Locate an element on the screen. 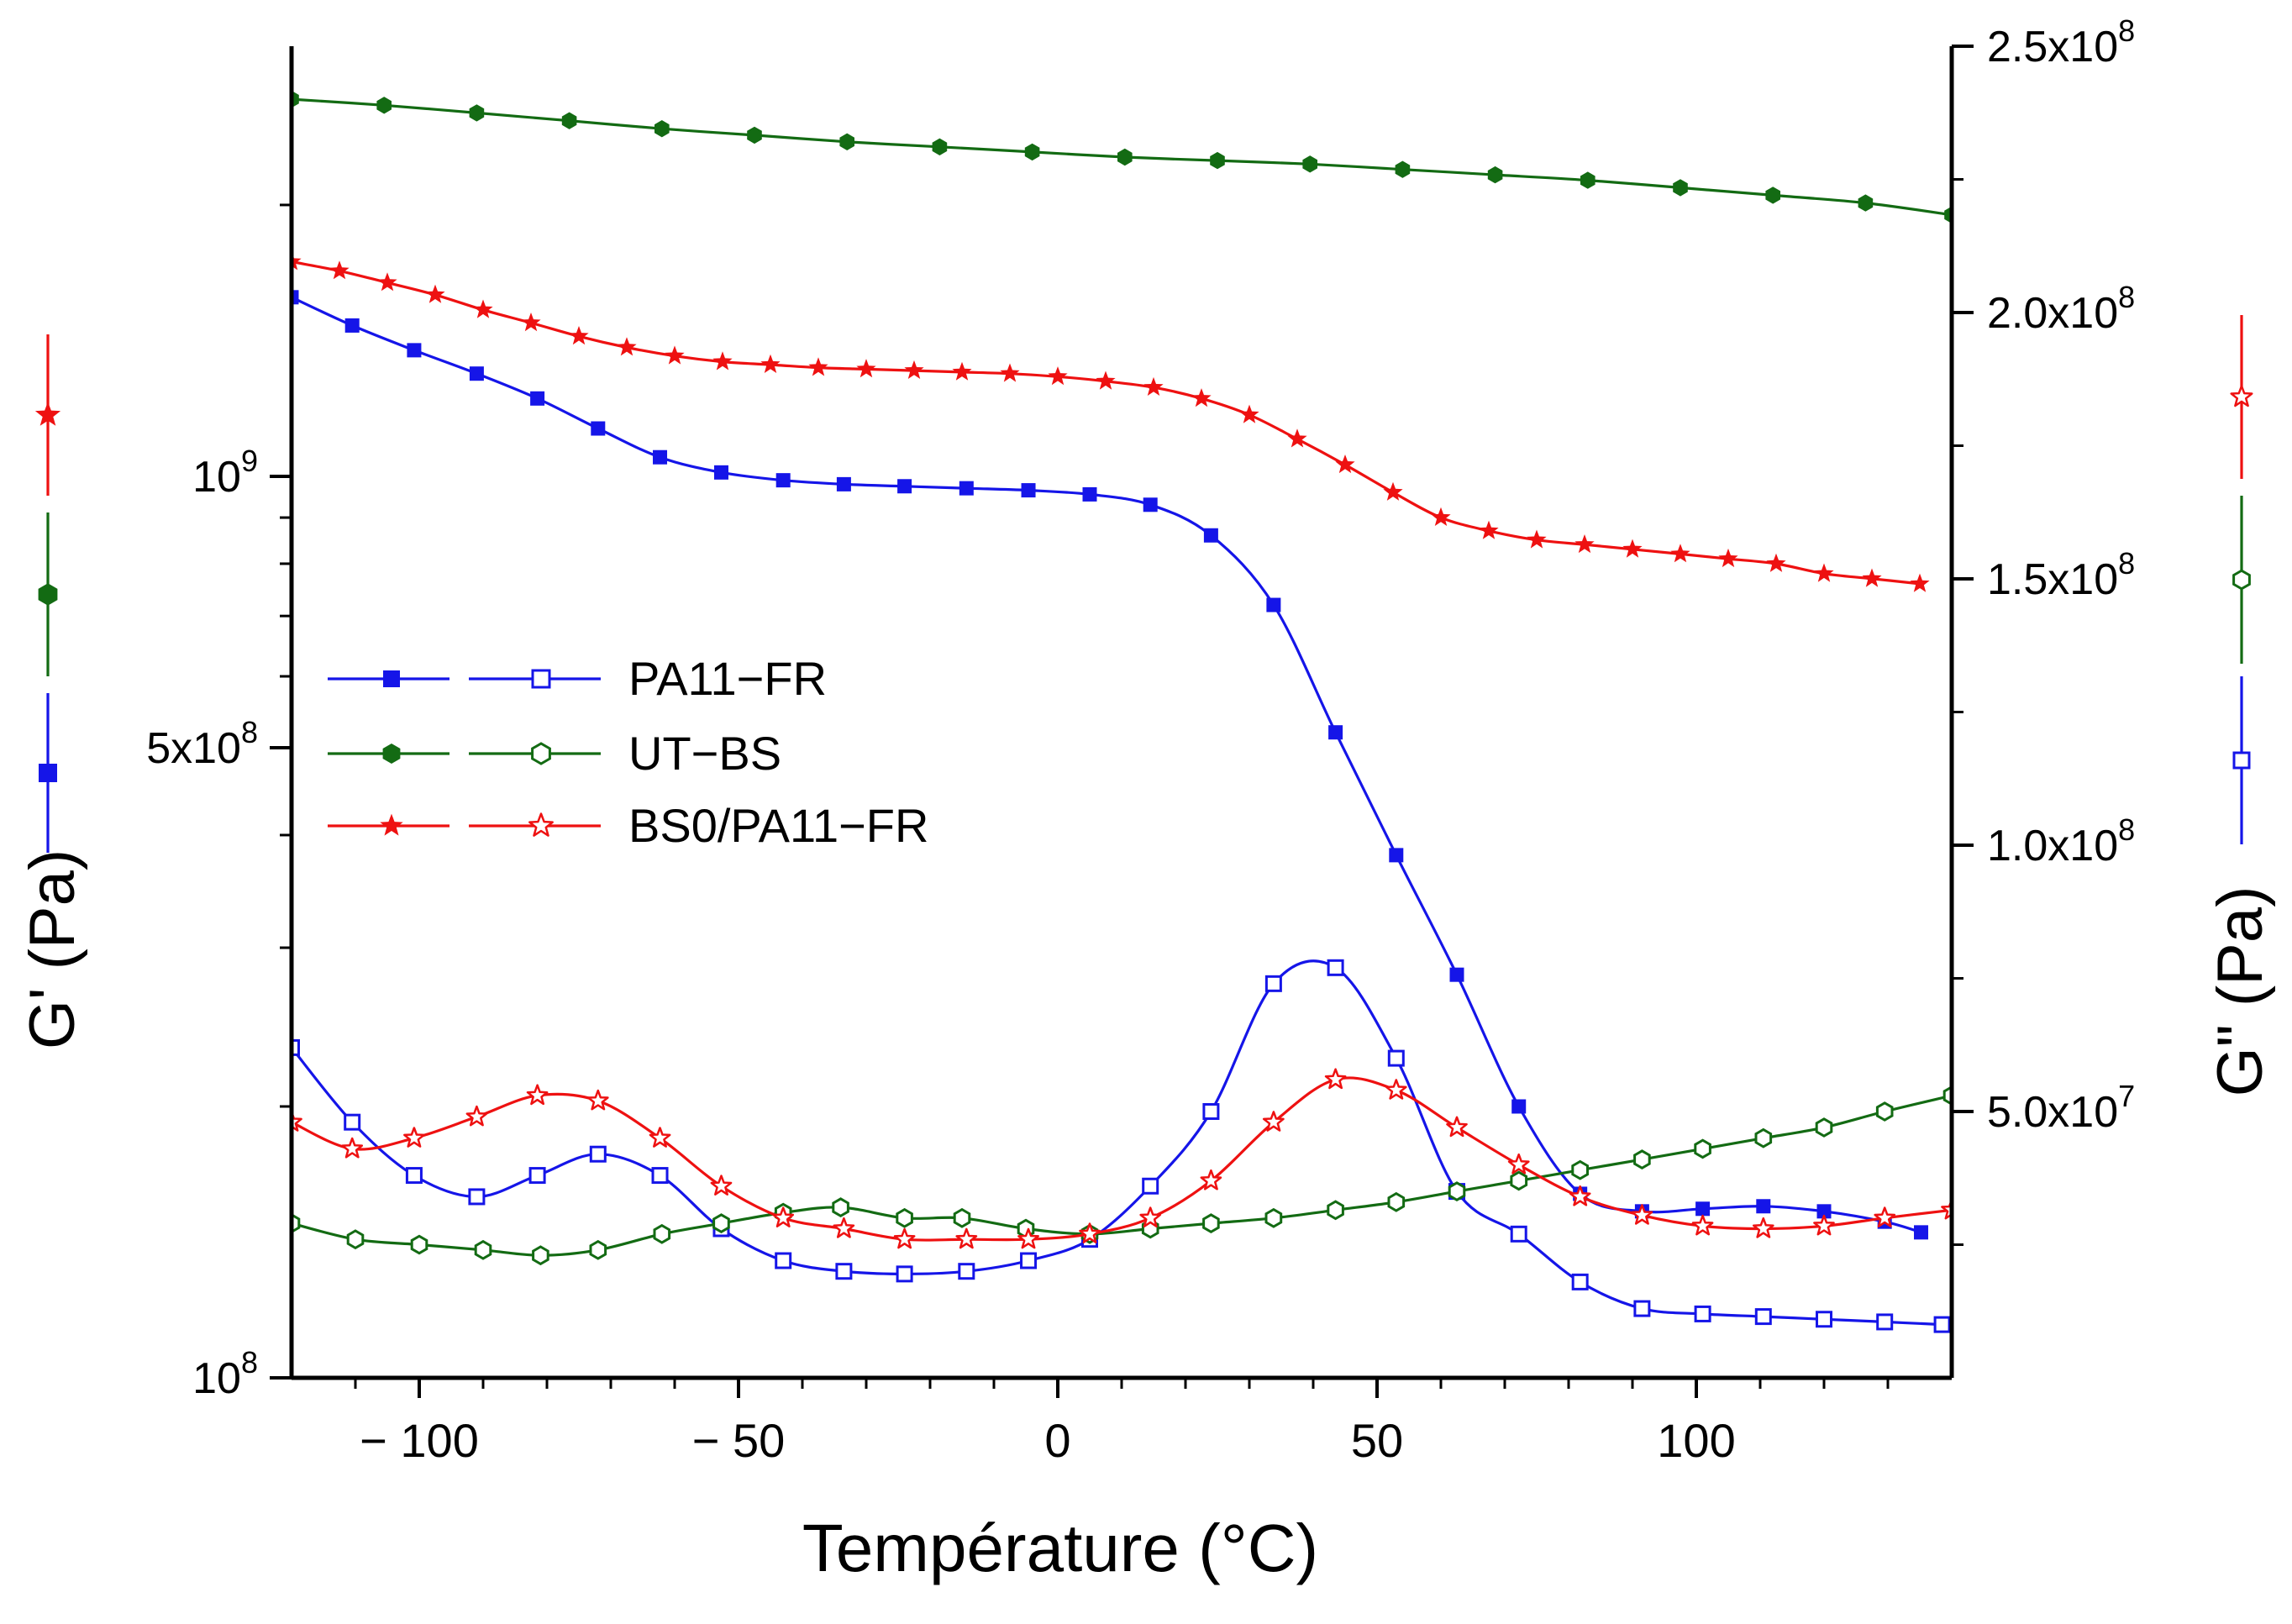 The height and width of the screenshot is (1624, 2292). y-right-tick-label: 2.5x10⁸ is located at coordinates (2061, 42).